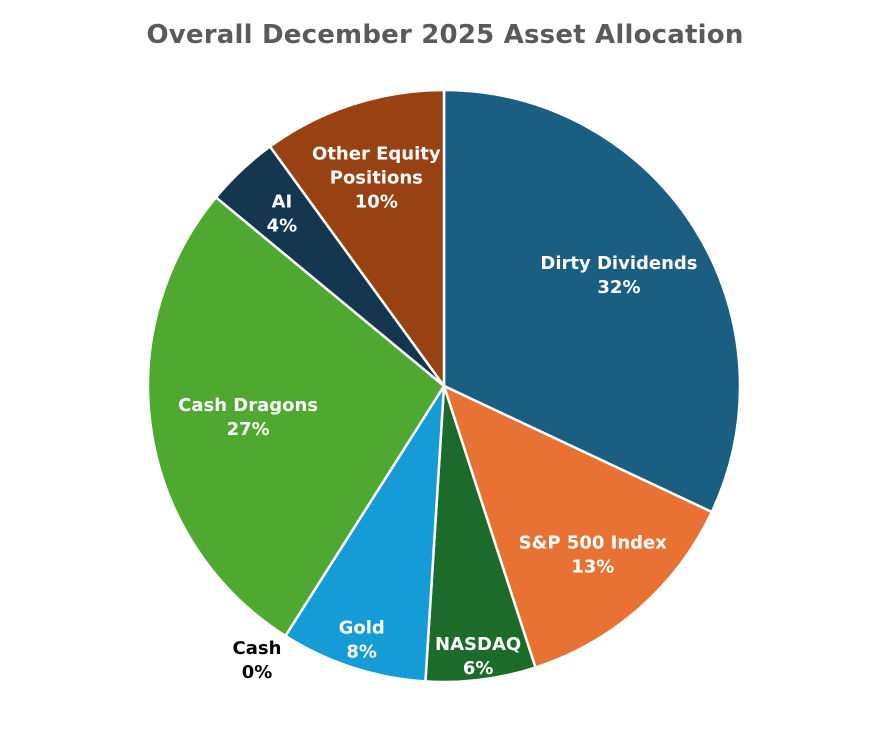 The height and width of the screenshot is (742, 890). I want to click on chart-title: Overall December 2025 Asset Allocation, so click(445, 35).